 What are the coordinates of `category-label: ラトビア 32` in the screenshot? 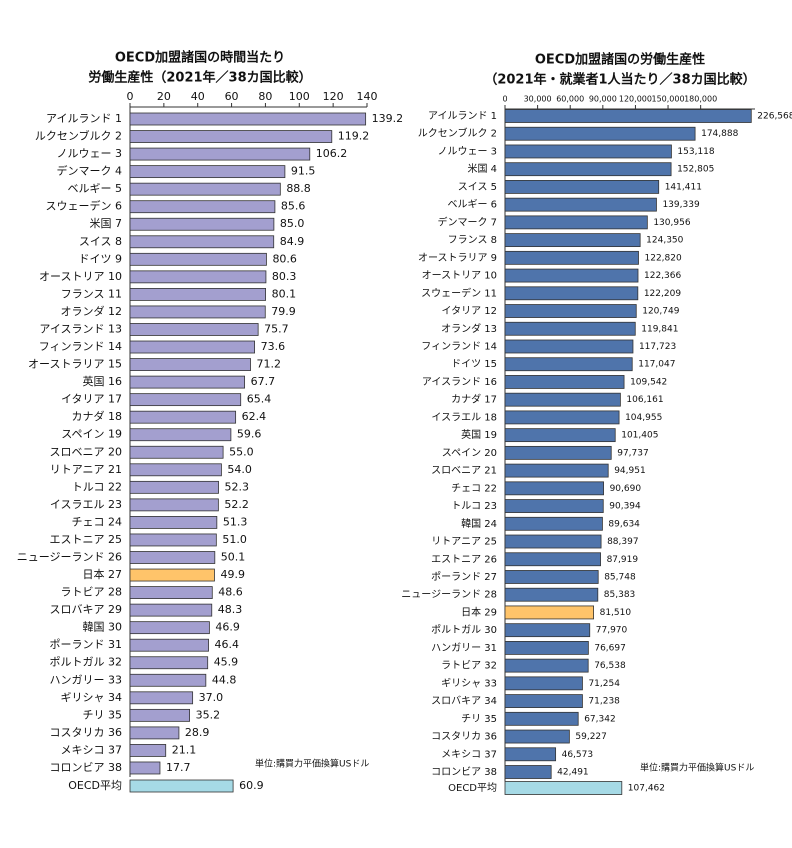 It's located at (469, 666).